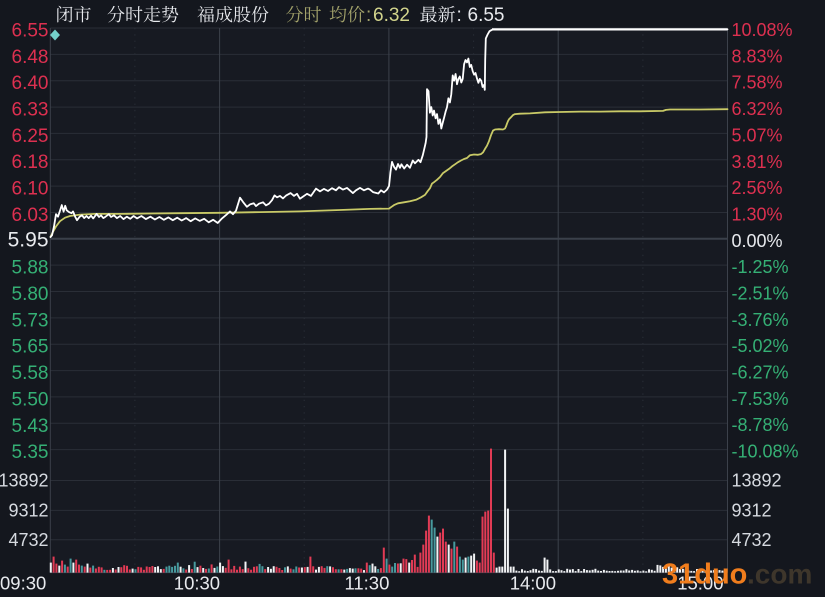  What do you see at coordinates (757, 109) in the screenshot?
I see `svg-text: 6.32%` at bounding box center [757, 109].